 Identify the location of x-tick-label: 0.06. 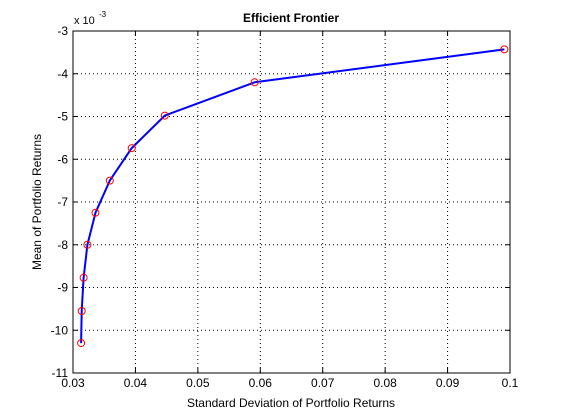
(261, 383).